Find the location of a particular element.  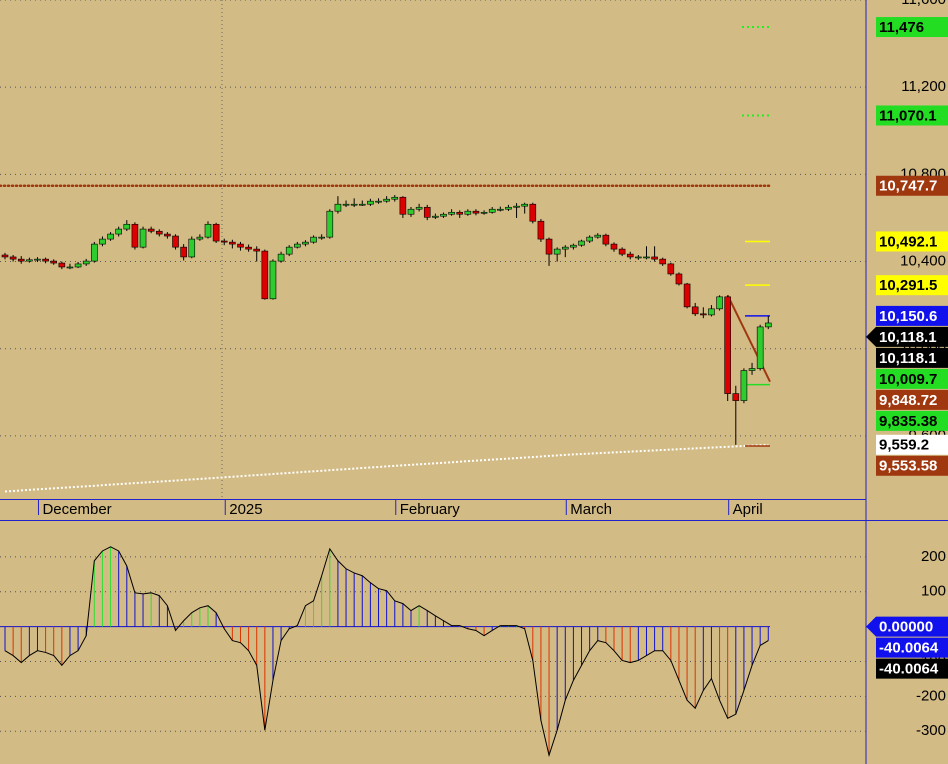

tag-label: 9,848.72 is located at coordinates (908, 400).